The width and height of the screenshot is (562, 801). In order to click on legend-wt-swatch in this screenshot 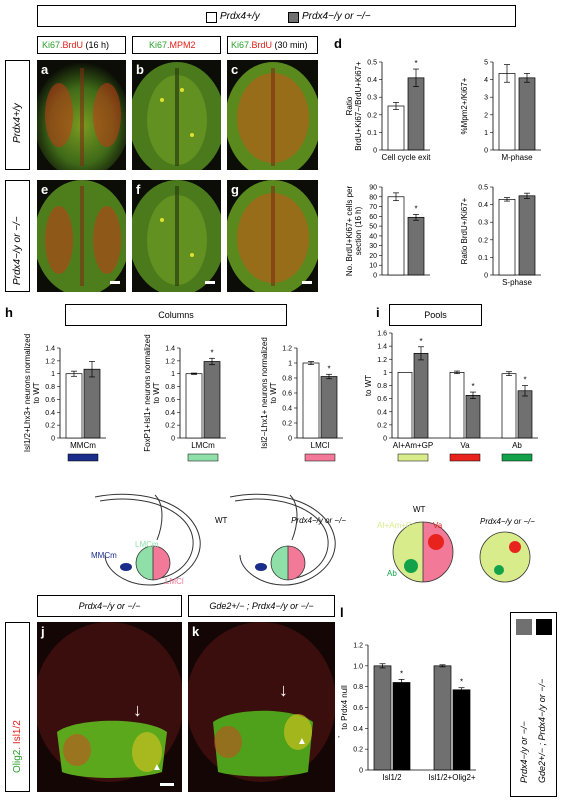, I will do `click(211, 17)`.